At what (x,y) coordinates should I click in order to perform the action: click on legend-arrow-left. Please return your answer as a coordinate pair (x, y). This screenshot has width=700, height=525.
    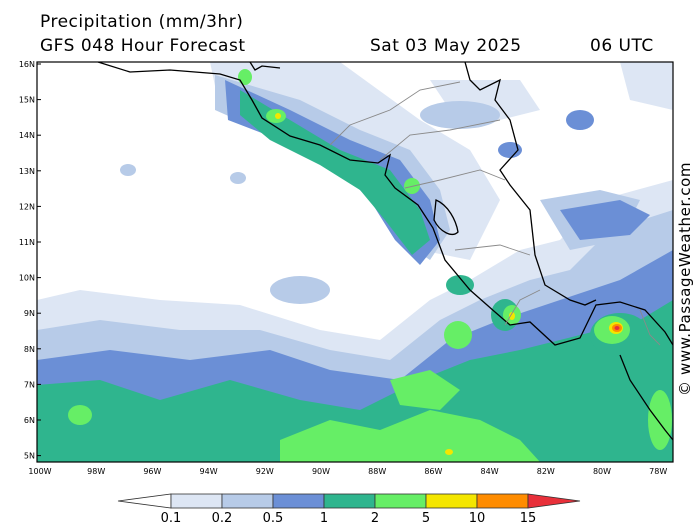
    Looking at the image, I should click on (144, 501).